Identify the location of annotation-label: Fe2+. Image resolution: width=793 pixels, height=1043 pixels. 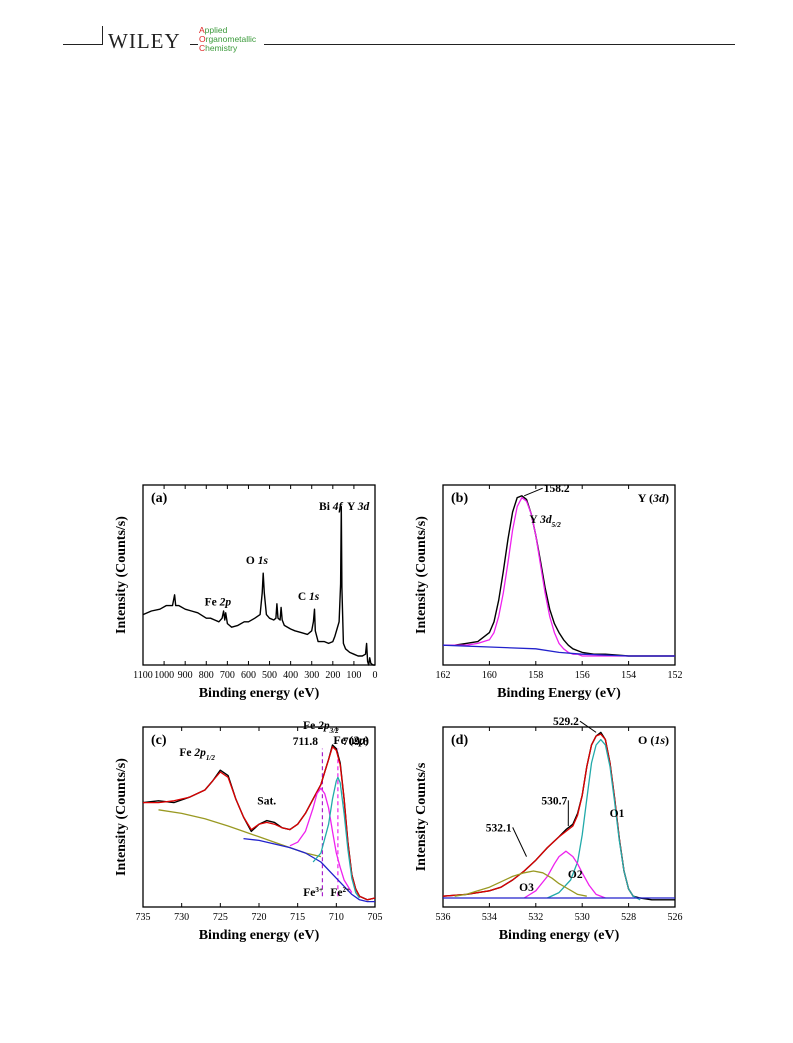
(340, 892).